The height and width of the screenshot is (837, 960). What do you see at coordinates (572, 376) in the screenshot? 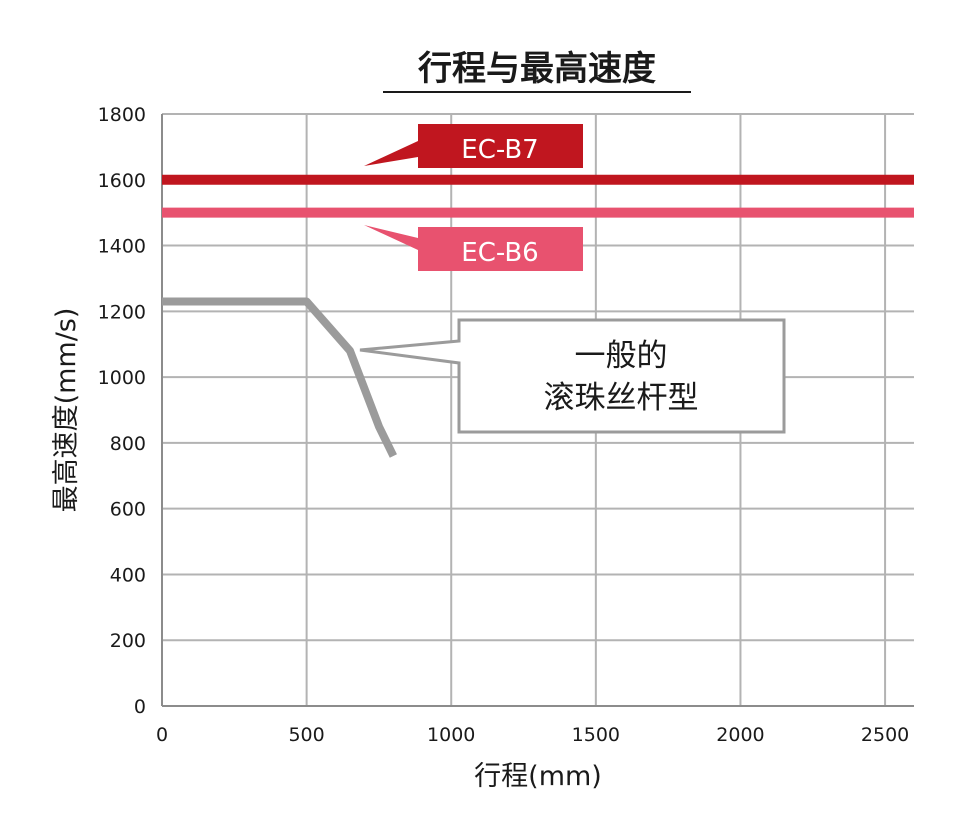
I see `callout-ballscrew-box` at bounding box center [572, 376].